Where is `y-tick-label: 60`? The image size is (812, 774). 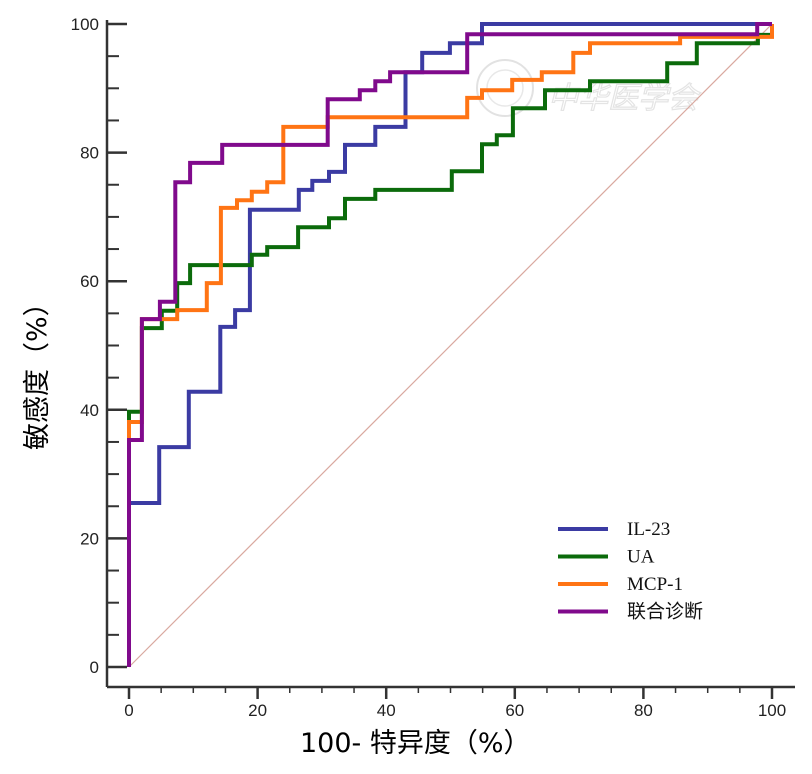 y-tick-label: 60 is located at coordinates (89, 281).